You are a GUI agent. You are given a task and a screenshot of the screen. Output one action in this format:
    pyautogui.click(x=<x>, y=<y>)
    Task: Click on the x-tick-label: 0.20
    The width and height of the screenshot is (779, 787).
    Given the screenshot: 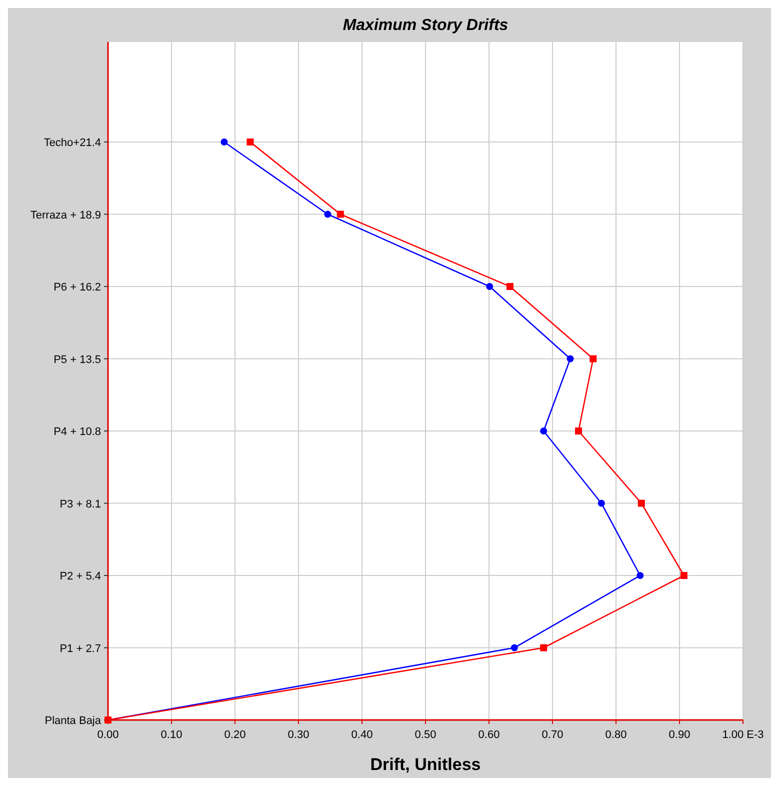 What is the action you would take?
    pyautogui.click(x=235, y=735)
    